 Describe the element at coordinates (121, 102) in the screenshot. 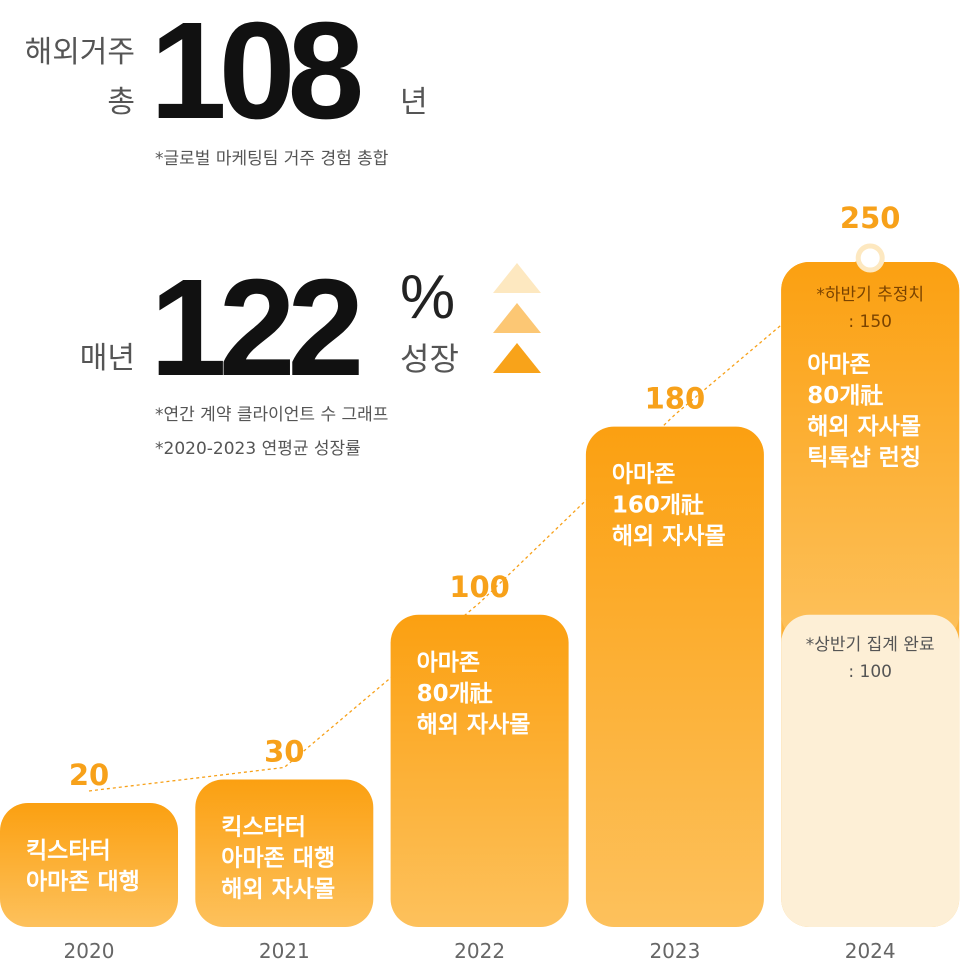

I see `stay-label: 총` at that location.